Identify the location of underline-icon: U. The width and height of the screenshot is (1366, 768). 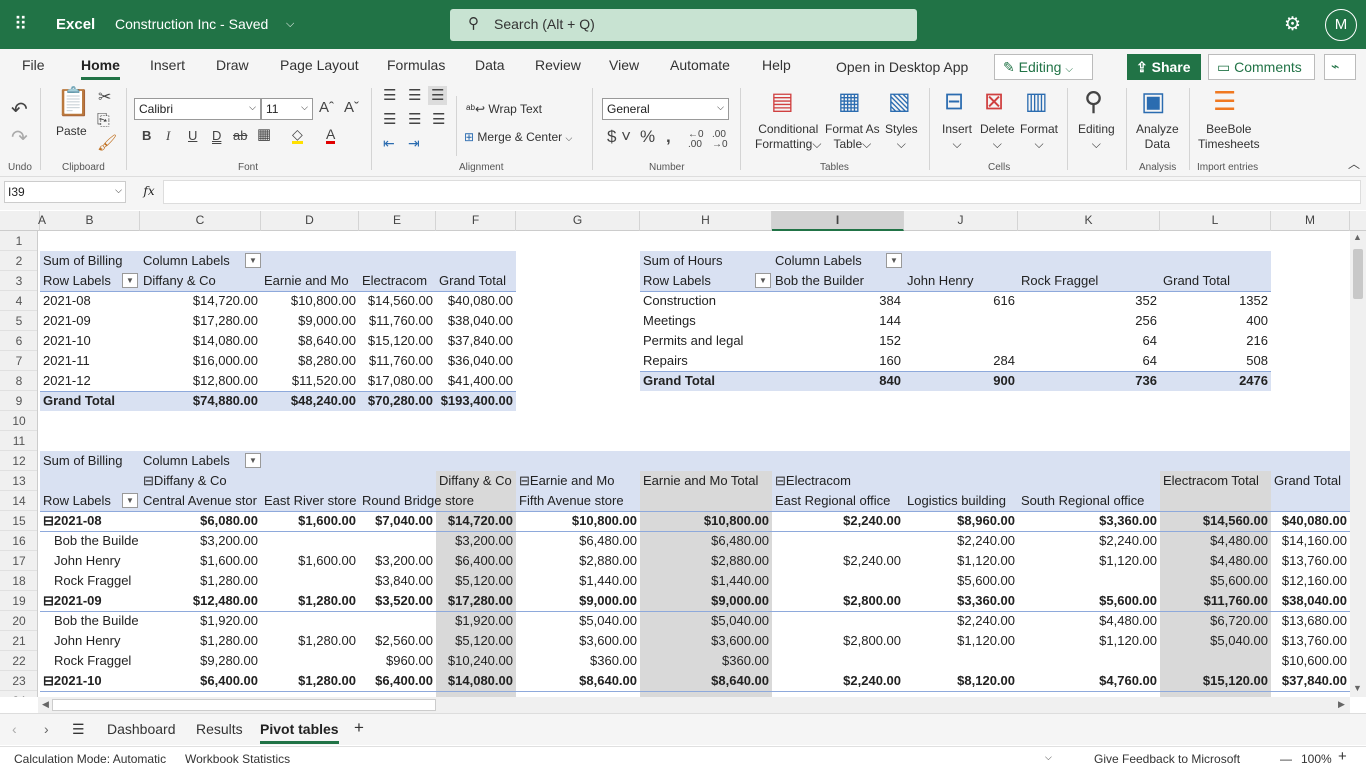
(193, 135).